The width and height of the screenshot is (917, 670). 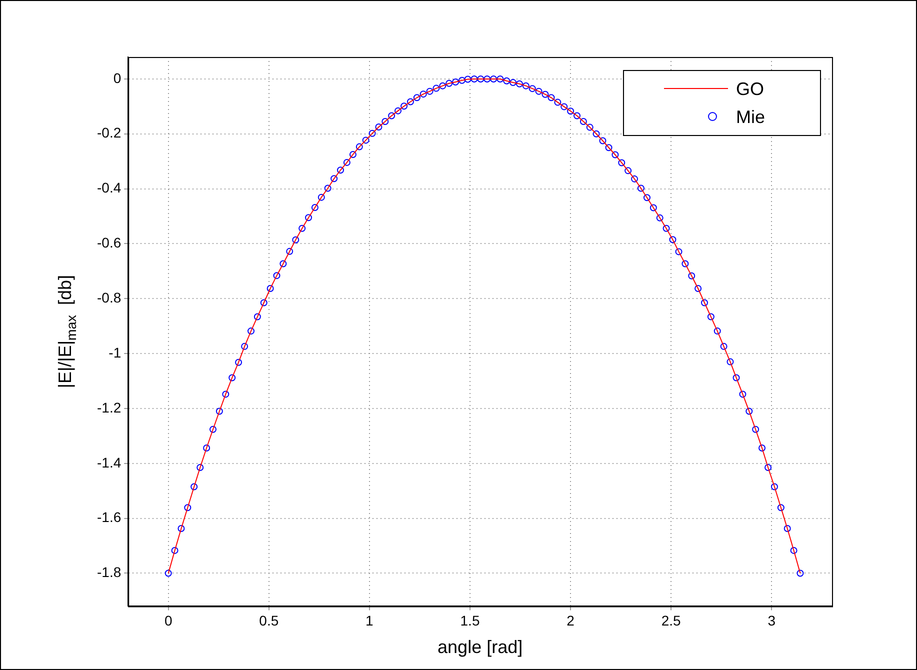 I want to click on x-tick-label: 1, so click(x=370, y=620).